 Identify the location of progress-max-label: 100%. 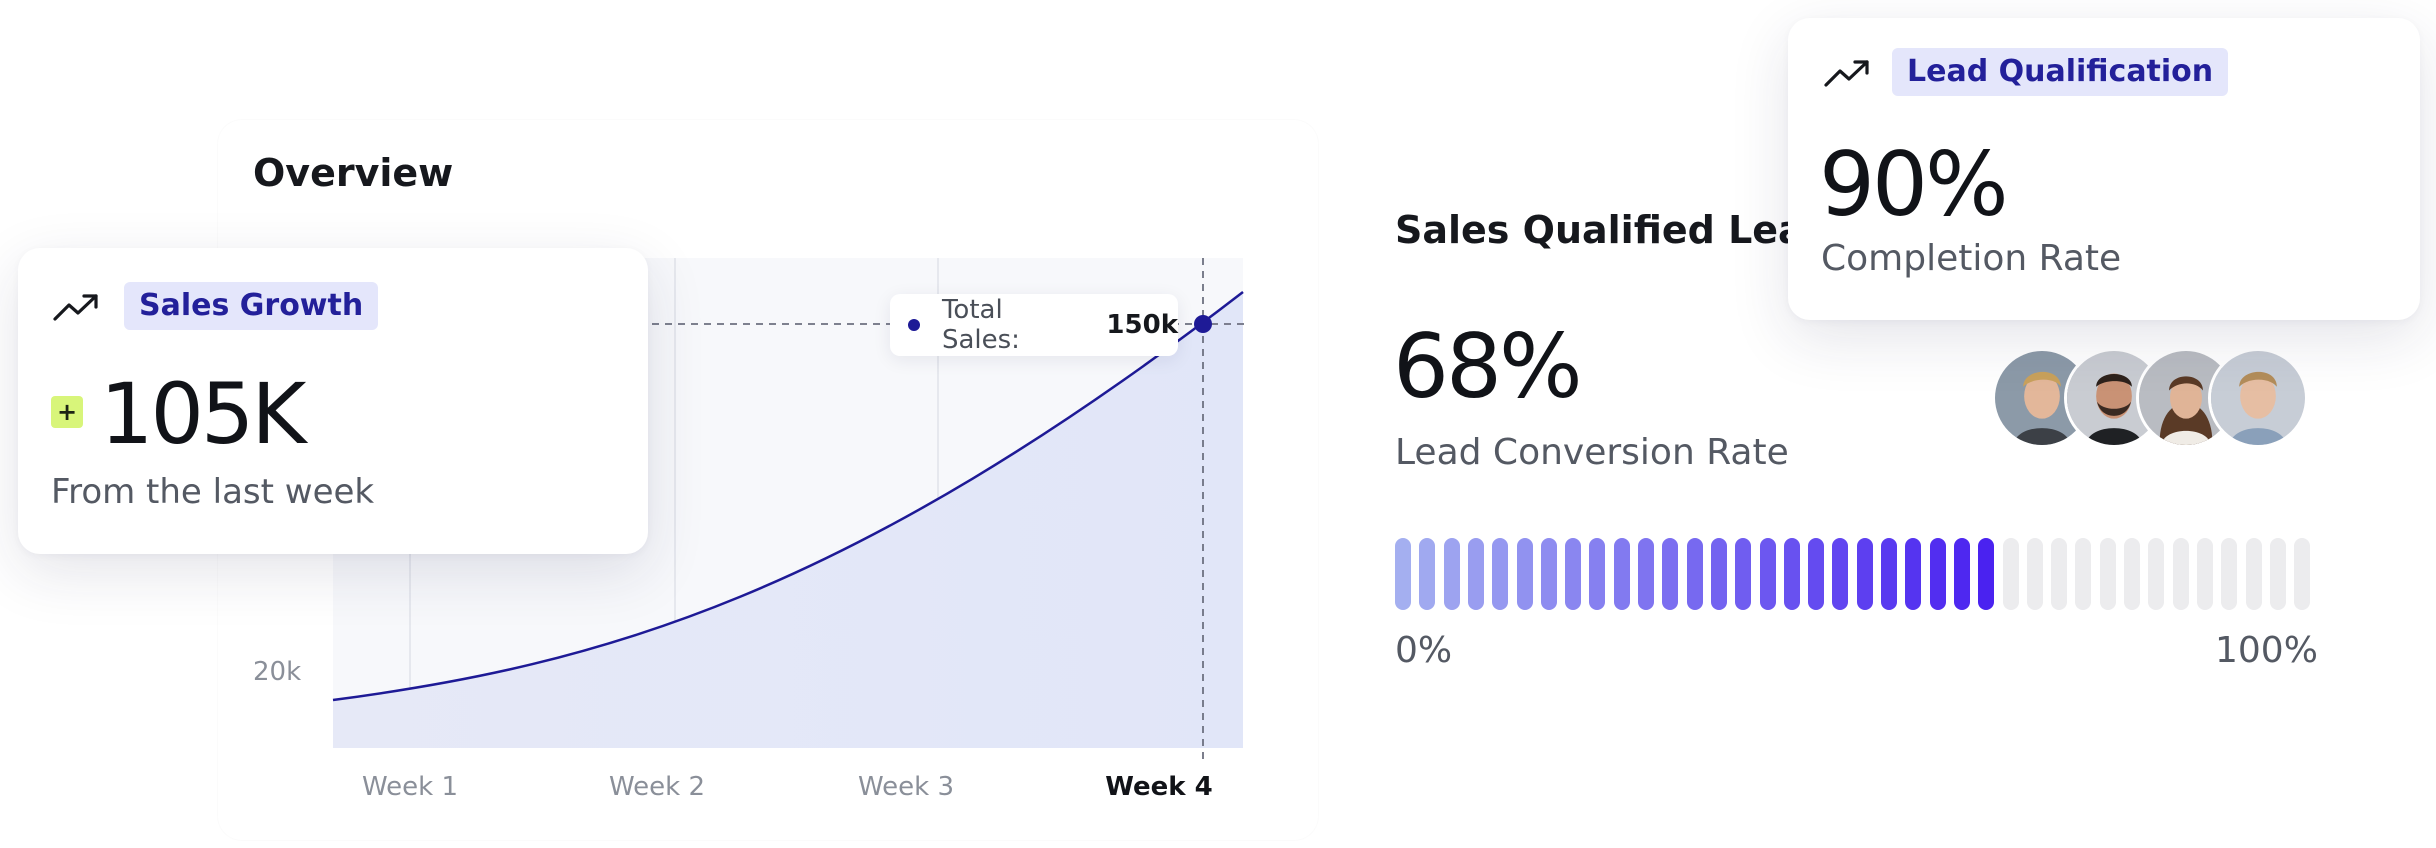
(2266, 650).